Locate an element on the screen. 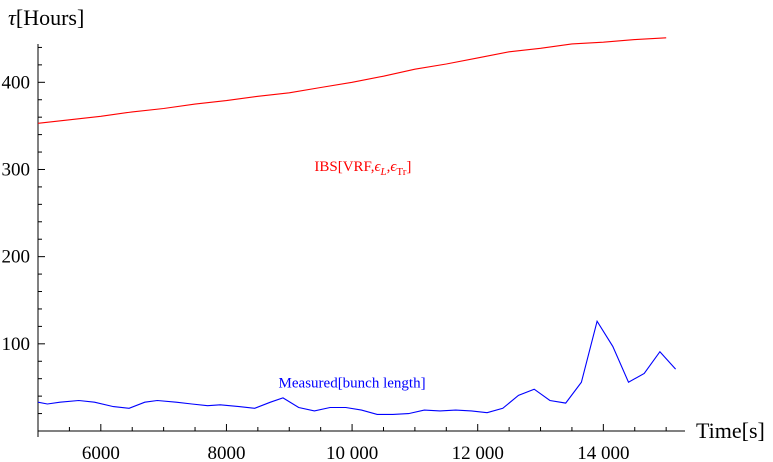 Image resolution: width=773 pixels, height=462 pixels. x-tick-label: 6000 is located at coordinates (101, 452).